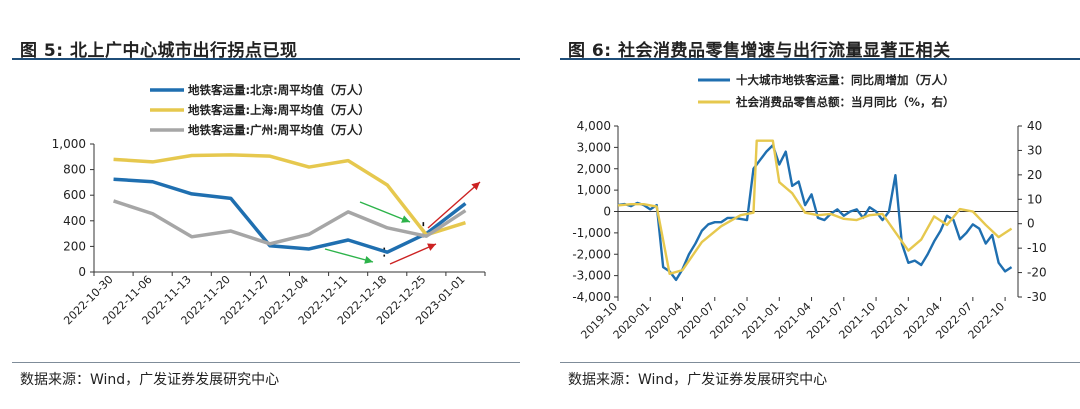  Describe the element at coordinates (591, 276) in the screenshot. I see `left-tick-label: -3,000` at that location.